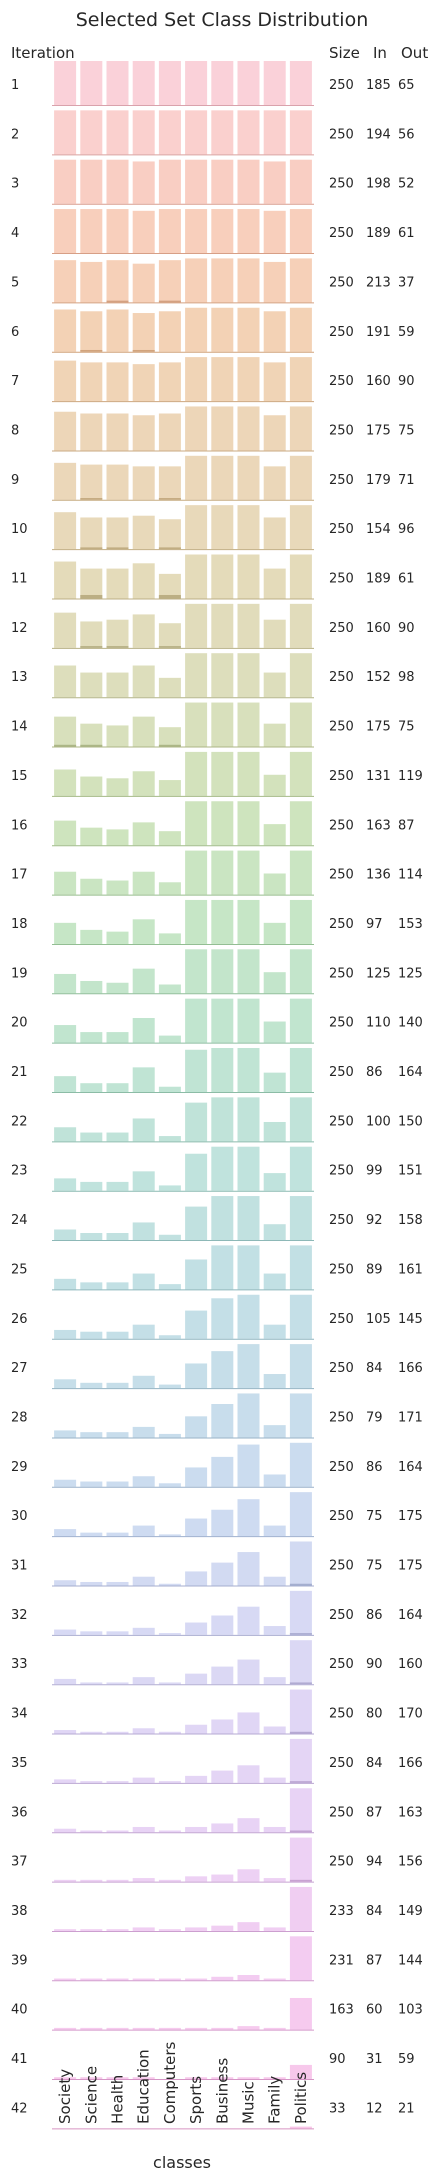 The image size is (444, 2181). I want to click on iteration-row: 20 250 110 140, so click(217, 1021).